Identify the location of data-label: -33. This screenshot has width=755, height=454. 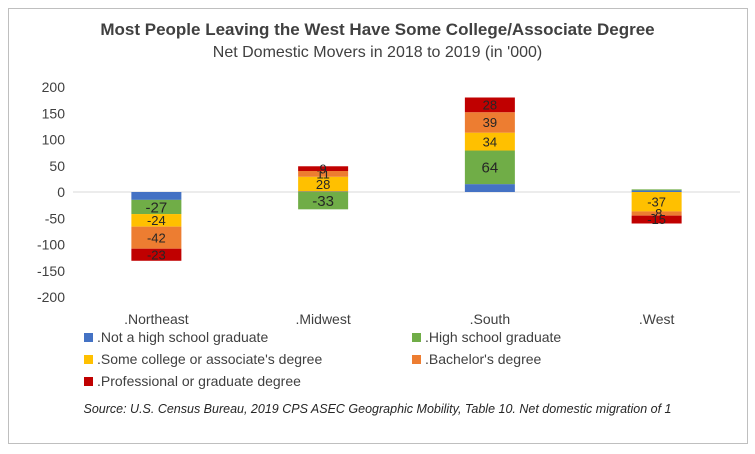
(323, 201).